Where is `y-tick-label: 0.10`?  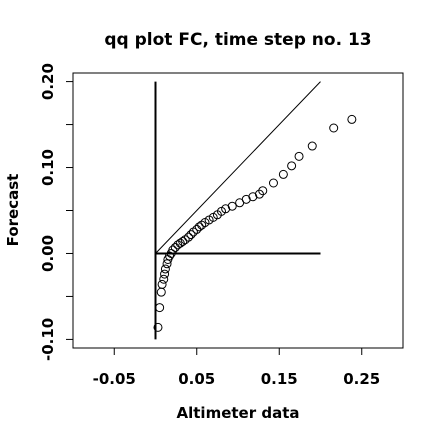 y-tick-label: 0.10 is located at coordinates (48, 167).